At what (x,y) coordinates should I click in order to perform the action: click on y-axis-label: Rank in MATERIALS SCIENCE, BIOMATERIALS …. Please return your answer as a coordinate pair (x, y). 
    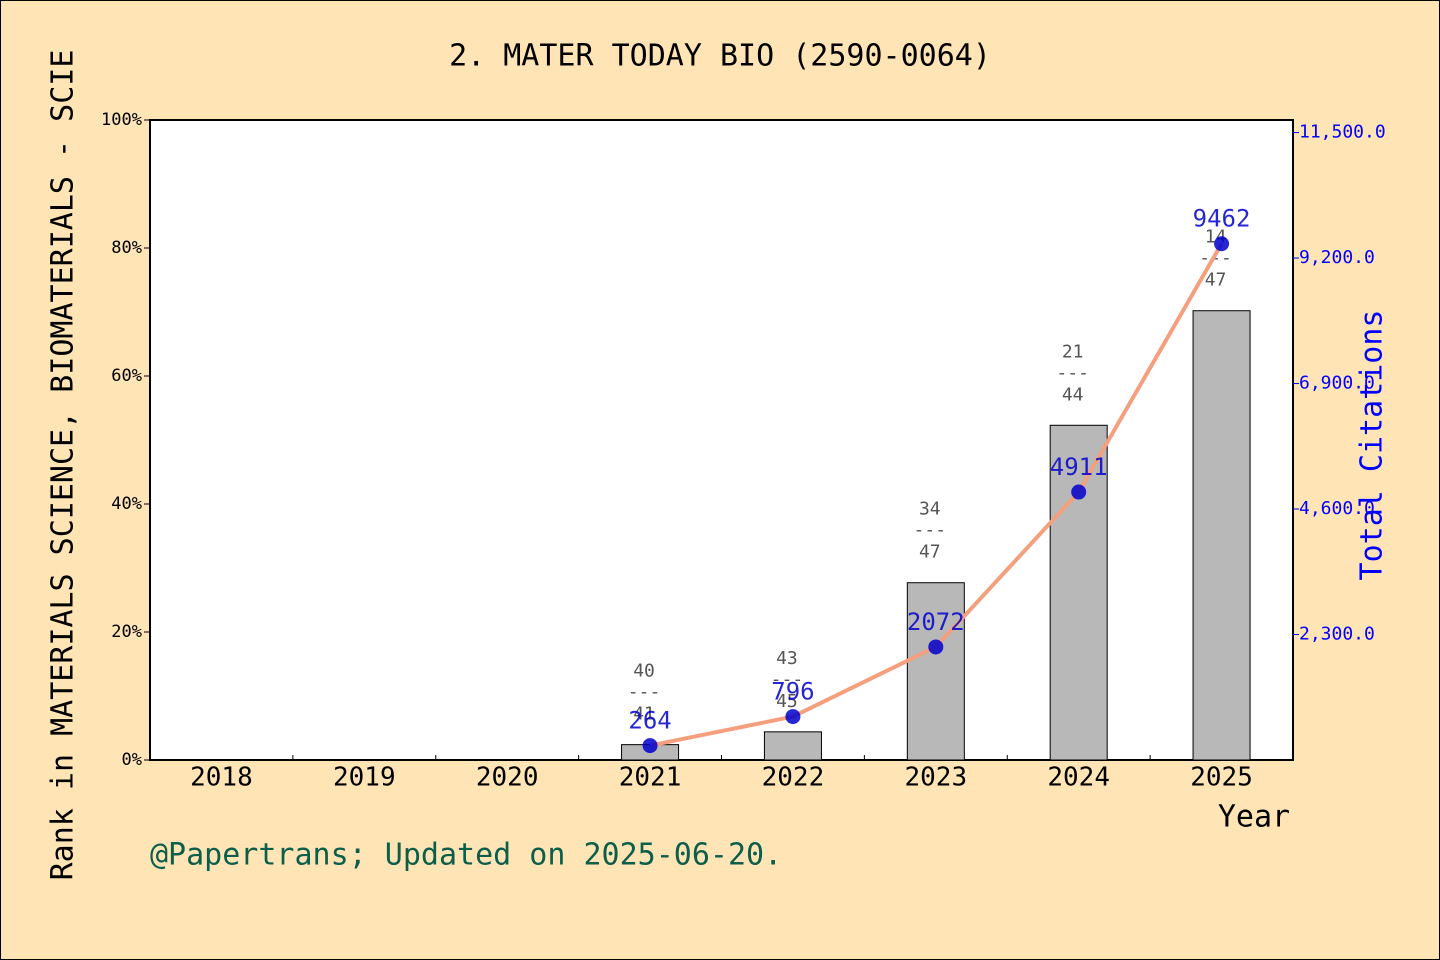
    Looking at the image, I should click on (63, 465).